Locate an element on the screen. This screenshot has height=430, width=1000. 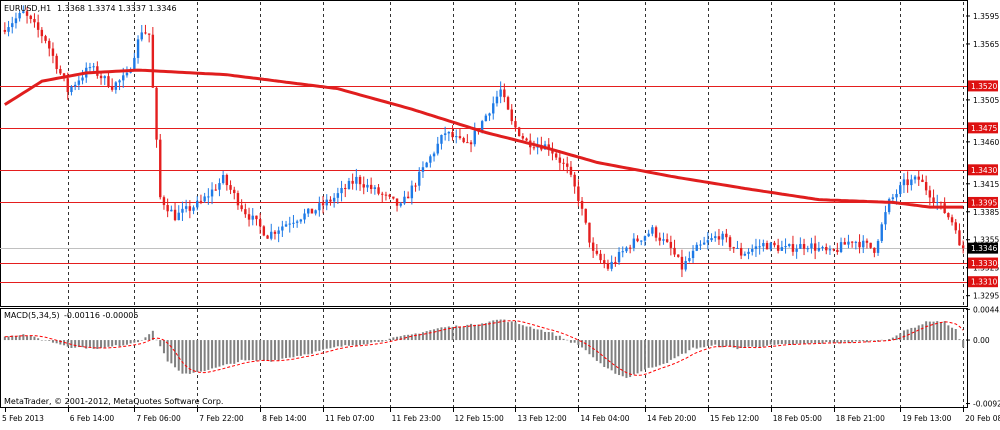
price-tick-label: 1.3415 is located at coordinates (986, 184).